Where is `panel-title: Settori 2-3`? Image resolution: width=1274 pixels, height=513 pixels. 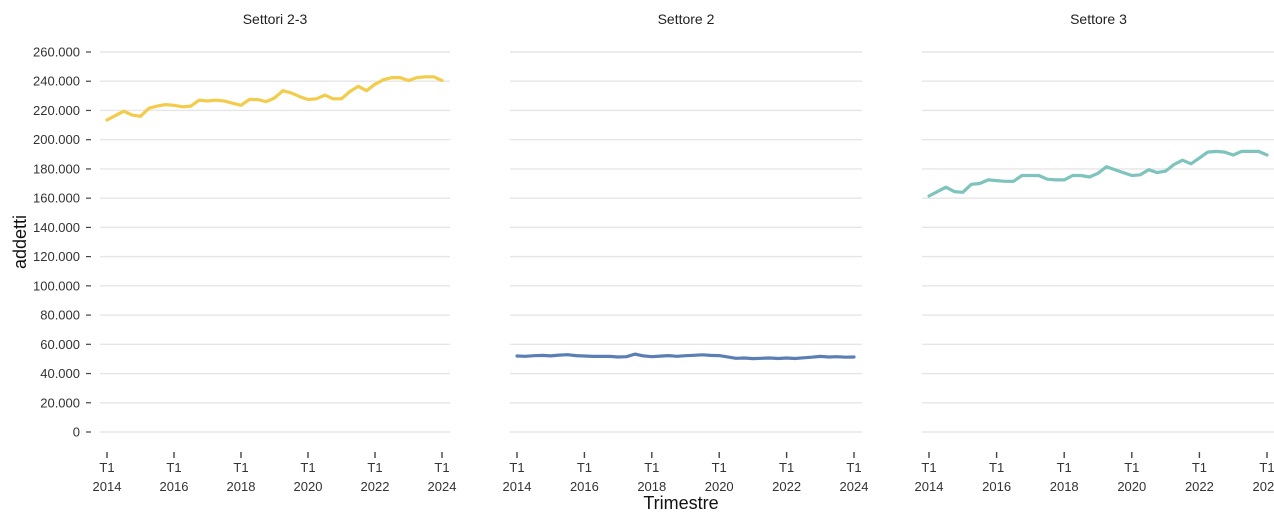
panel-title: Settori 2-3 is located at coordinates (275, 19).